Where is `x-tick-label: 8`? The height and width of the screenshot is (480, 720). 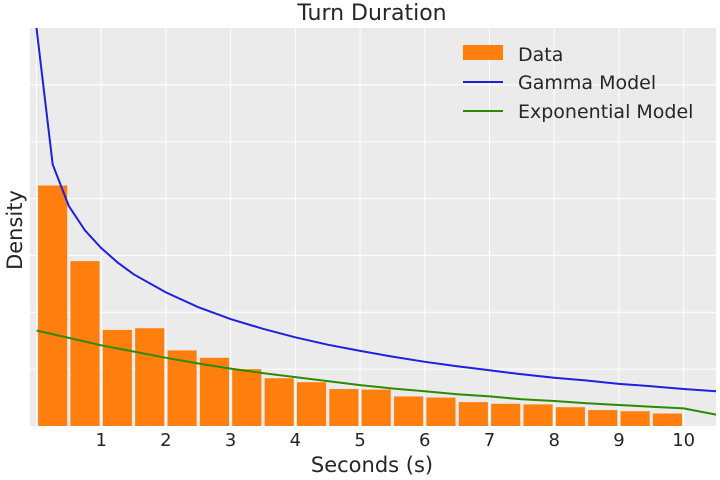 x-tick-label: 8 is located at coordinates (553, 440).